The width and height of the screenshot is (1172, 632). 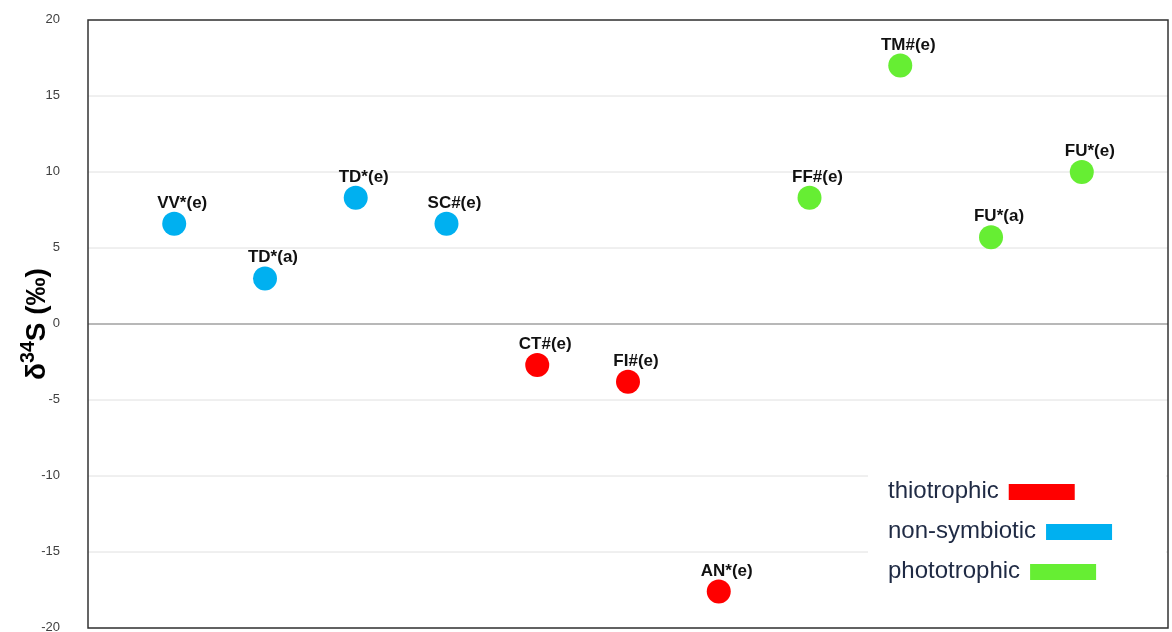 I want to click on legend-label: phototrophic, so click(x=954, y=570).